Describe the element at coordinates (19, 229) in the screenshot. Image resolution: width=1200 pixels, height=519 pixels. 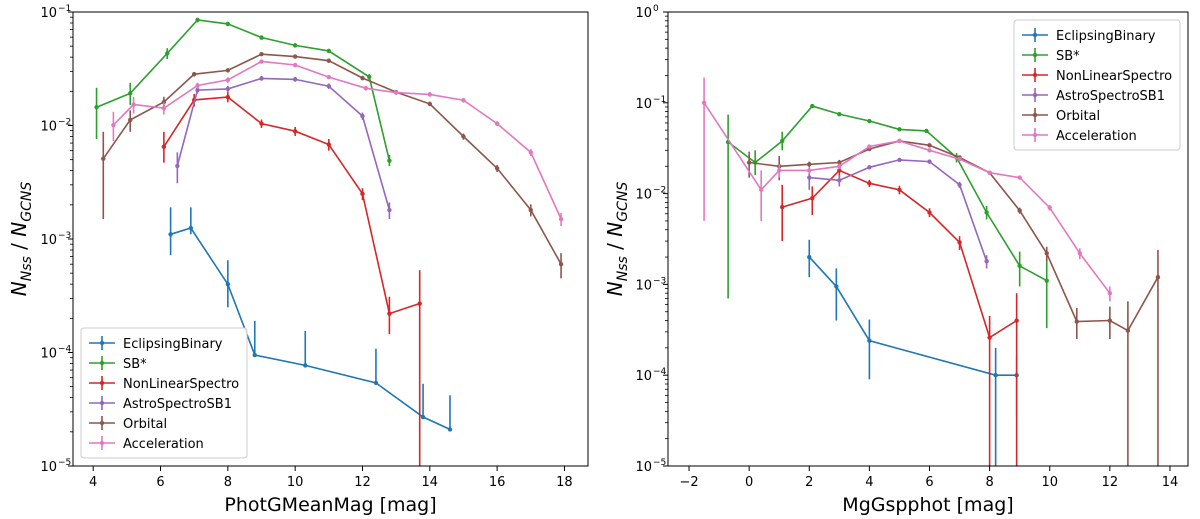
I see `y-axis-label-part: N` at that location.